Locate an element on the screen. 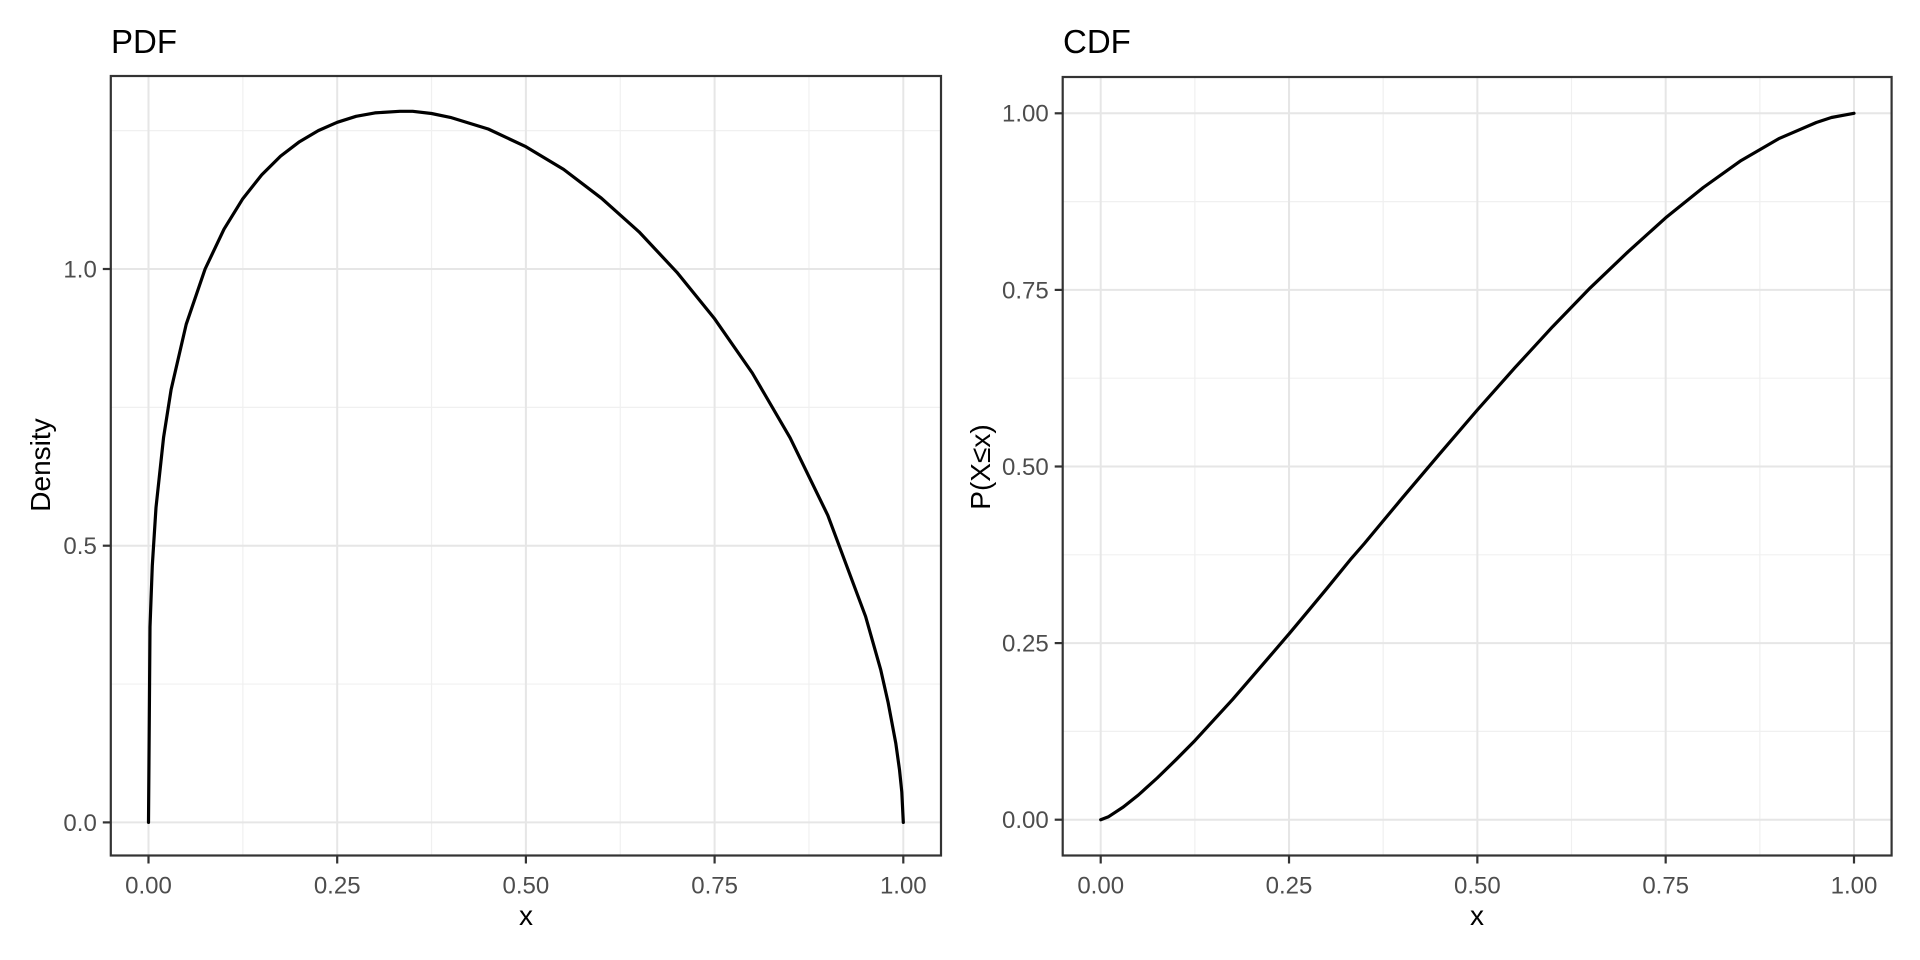 This screenshot has height=960, width=1920. cdf-x-axis-title: x is located at coordinates (1477, 915).